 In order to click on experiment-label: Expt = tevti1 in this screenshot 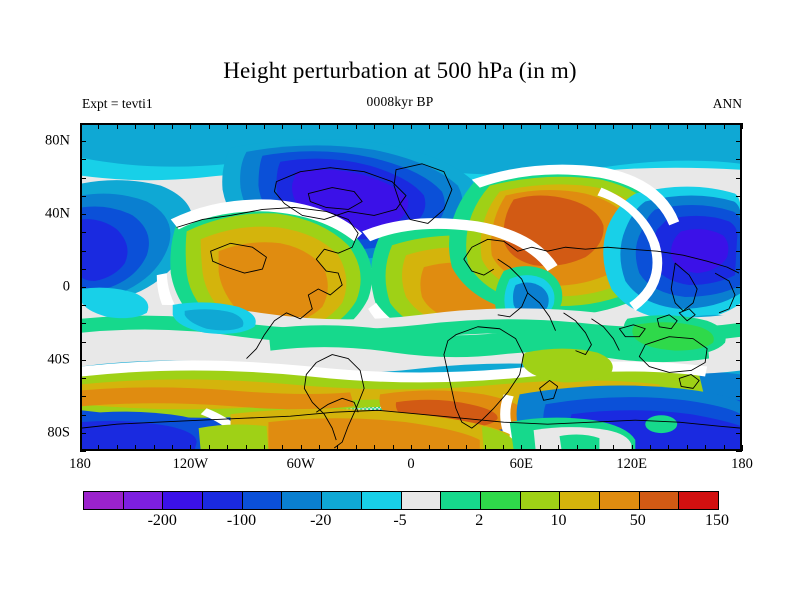, I will do `click(117, 103)`.